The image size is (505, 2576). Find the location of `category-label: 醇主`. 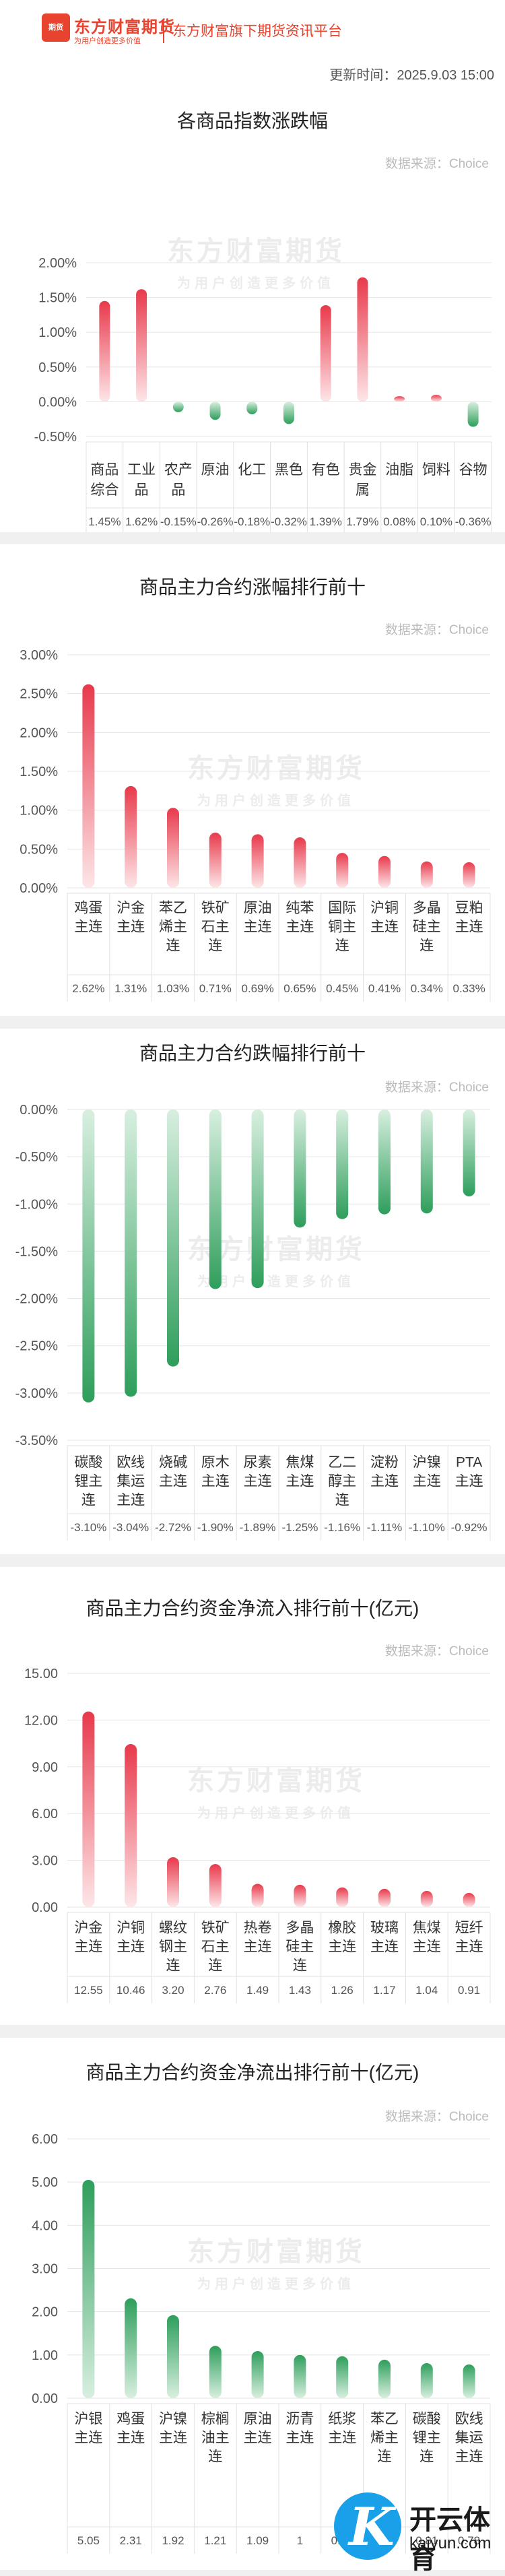

category-label: 醇主 is located at coordinates (342, 1481).